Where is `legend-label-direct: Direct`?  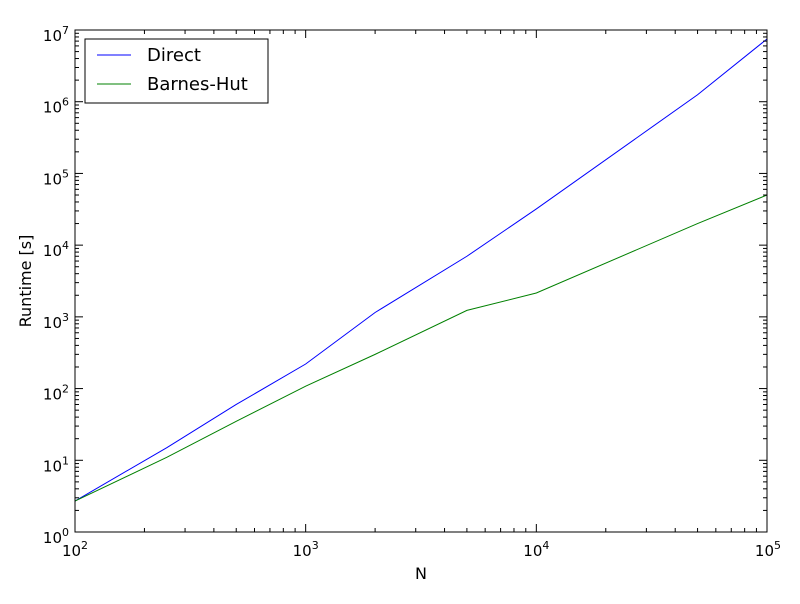
legend-label-direct: Direct is located at coordinates (174, 55).